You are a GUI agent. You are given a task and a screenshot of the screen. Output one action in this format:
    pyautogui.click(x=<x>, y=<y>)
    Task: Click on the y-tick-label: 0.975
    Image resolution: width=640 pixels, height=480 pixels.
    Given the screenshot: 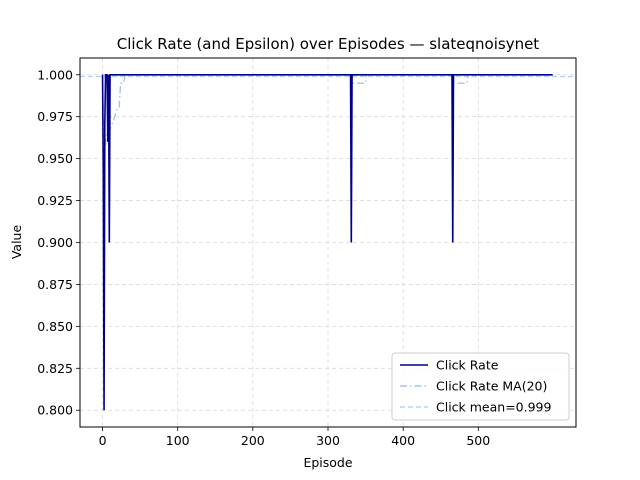 What is the action you would take?
    pyautogui.click(x=55, y=116)
    